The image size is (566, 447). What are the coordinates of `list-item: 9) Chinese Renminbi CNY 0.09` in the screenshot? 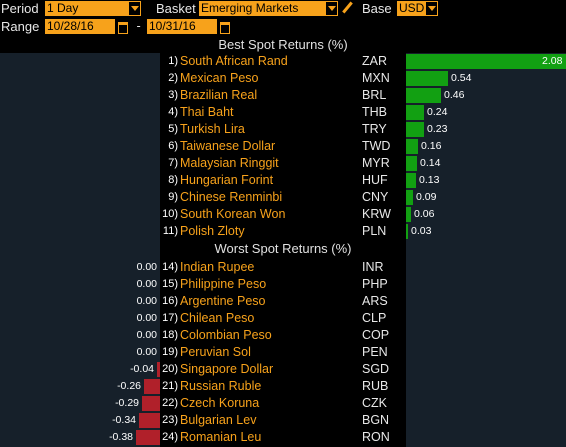 It's located at (283, 197).